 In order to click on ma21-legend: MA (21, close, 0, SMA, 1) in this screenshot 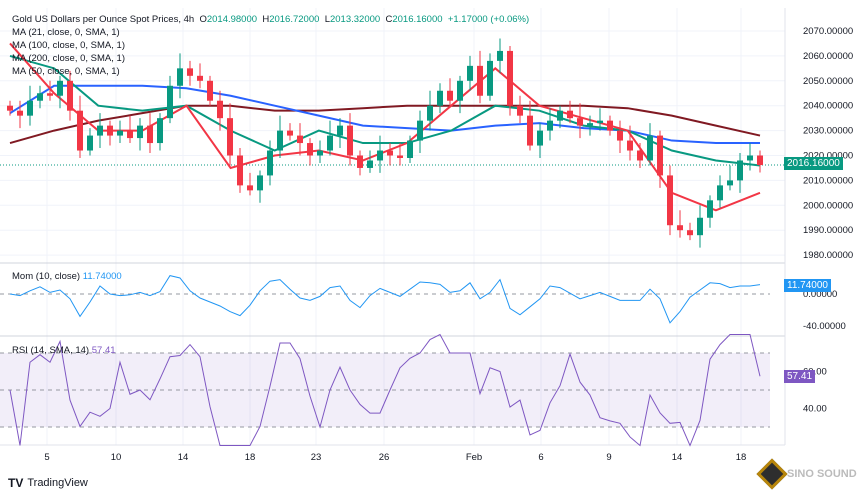, I will do `click(66, 32)`.